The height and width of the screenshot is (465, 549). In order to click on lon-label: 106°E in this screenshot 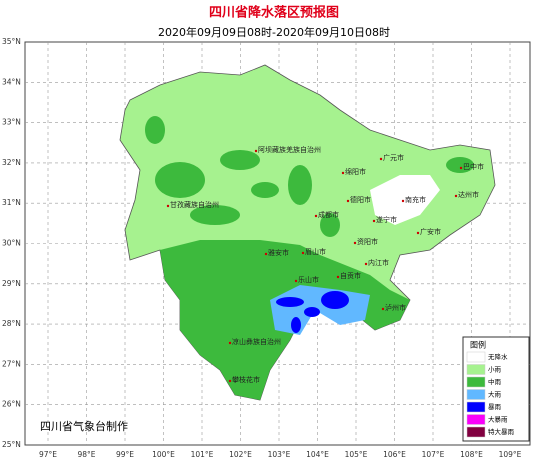, I will do `click(394, 454)`.